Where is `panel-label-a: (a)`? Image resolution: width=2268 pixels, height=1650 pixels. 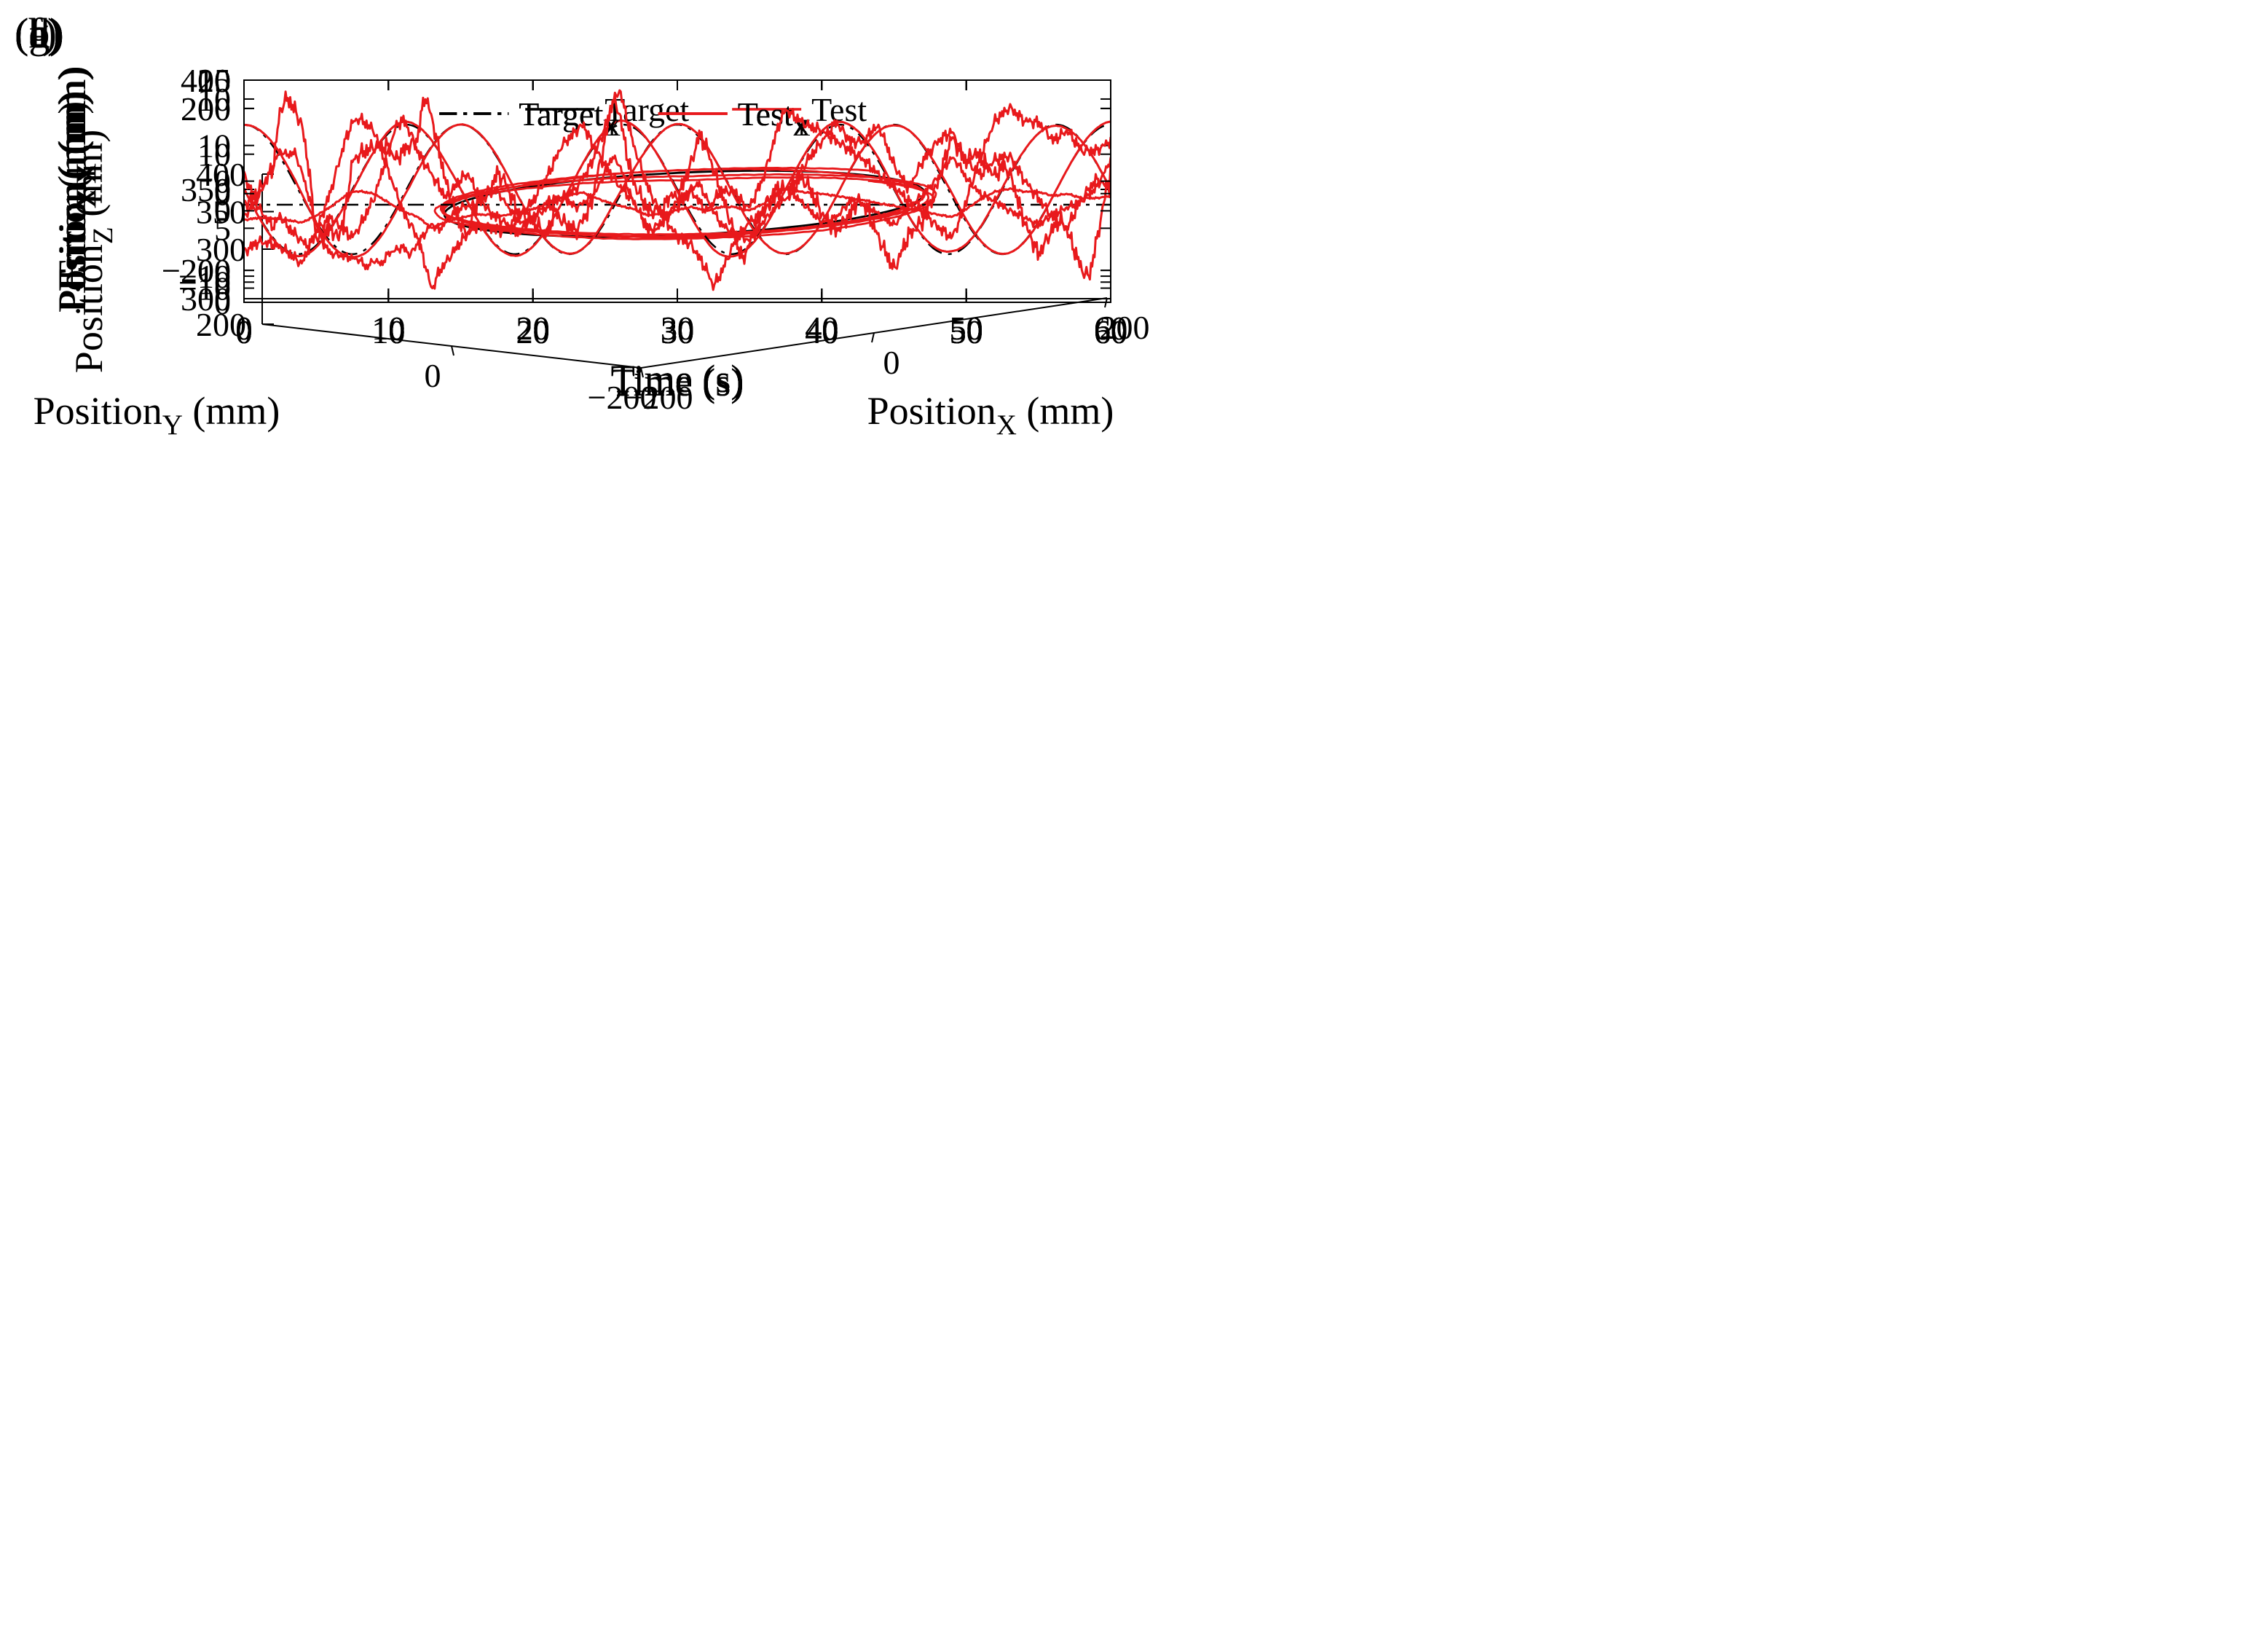
panel-label-a: (a) is located at coordinates (38, 33).